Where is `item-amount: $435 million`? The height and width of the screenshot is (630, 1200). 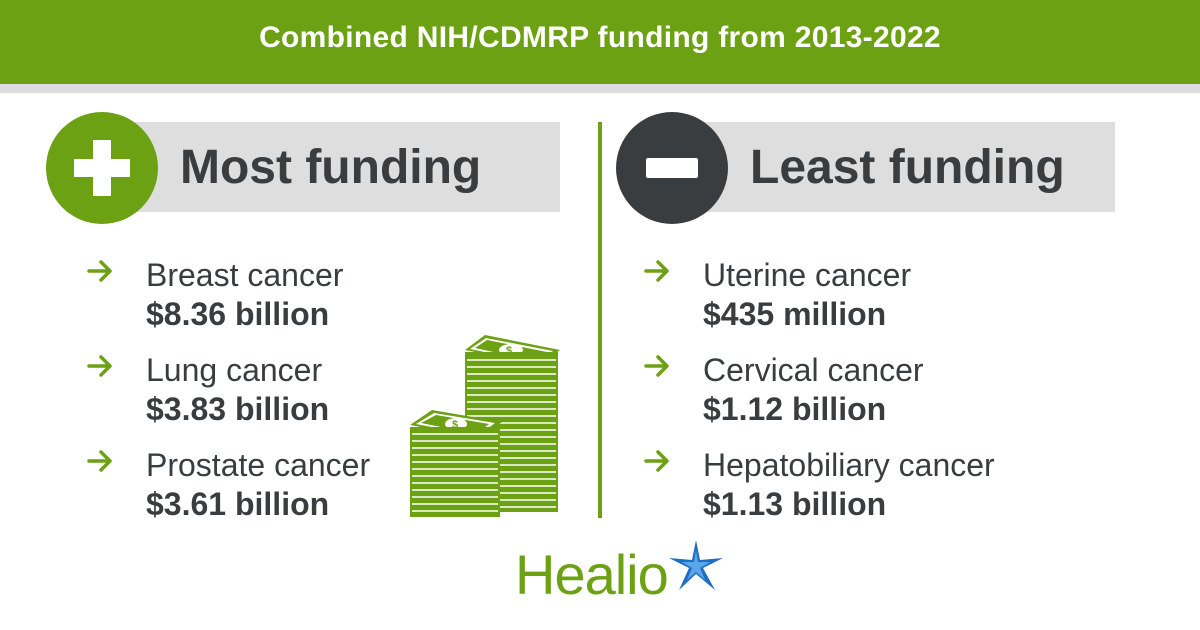 item-amount: $435 million is located at coordinates (795, 314).